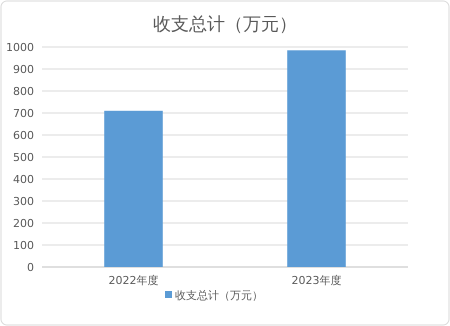  Describe the element at coordinates (30, 267) in the screenshot. I see `y-tick-label: 0` at that location.